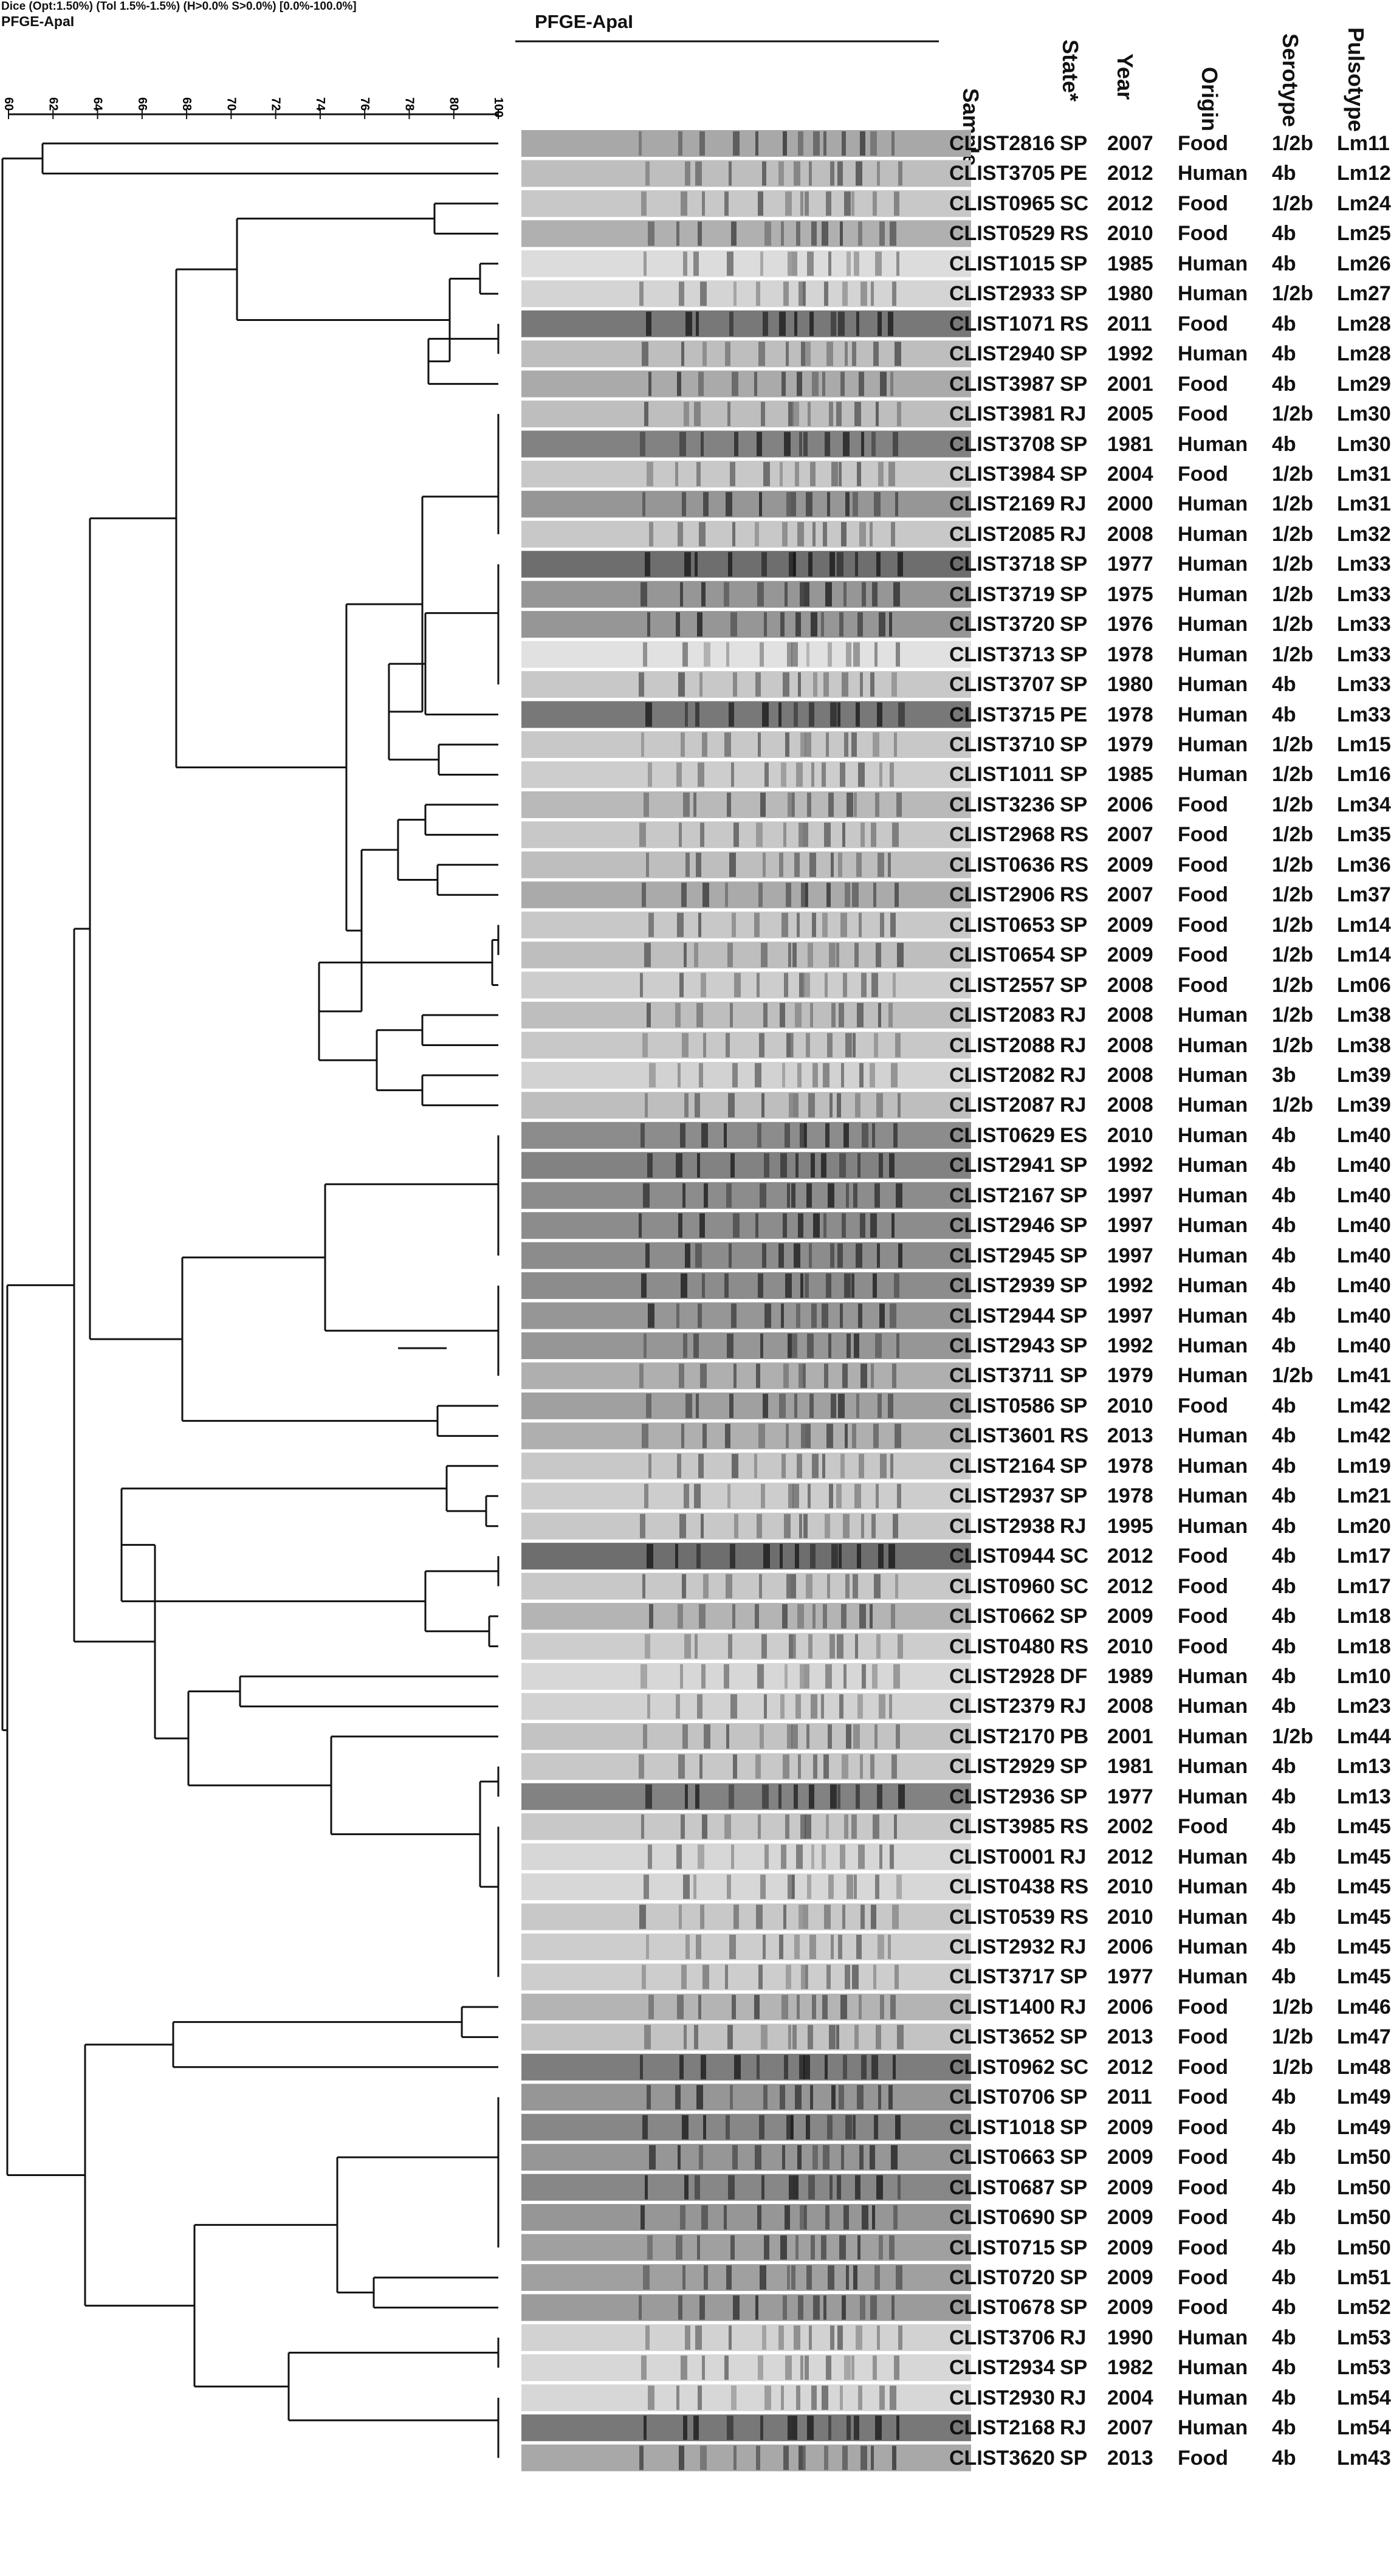  I want to click on sample-id: CLIST2087, so click(1002, 1105).